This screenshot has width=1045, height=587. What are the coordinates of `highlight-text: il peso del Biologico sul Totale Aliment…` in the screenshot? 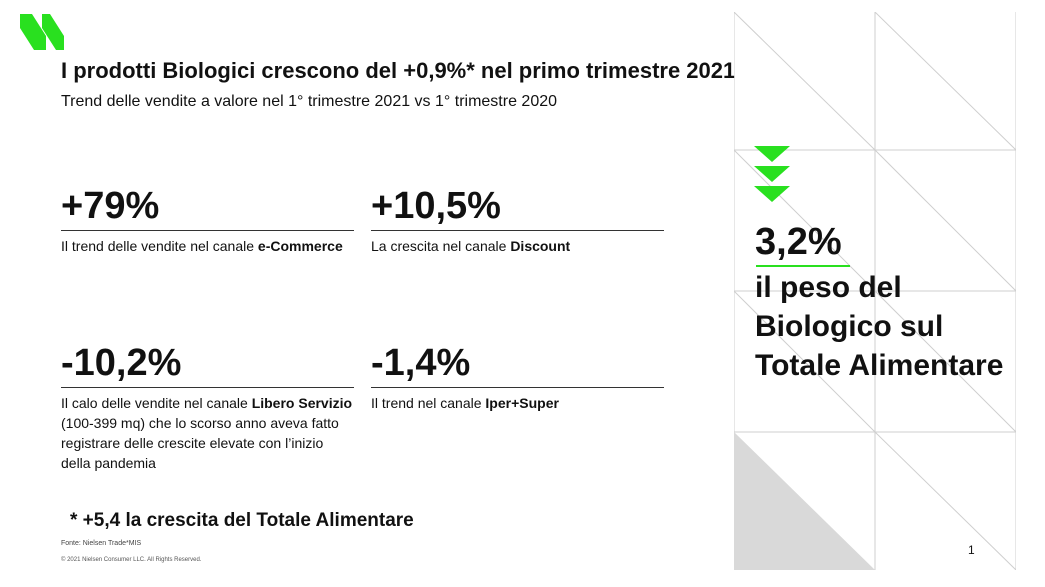 It's located at (879, 326).